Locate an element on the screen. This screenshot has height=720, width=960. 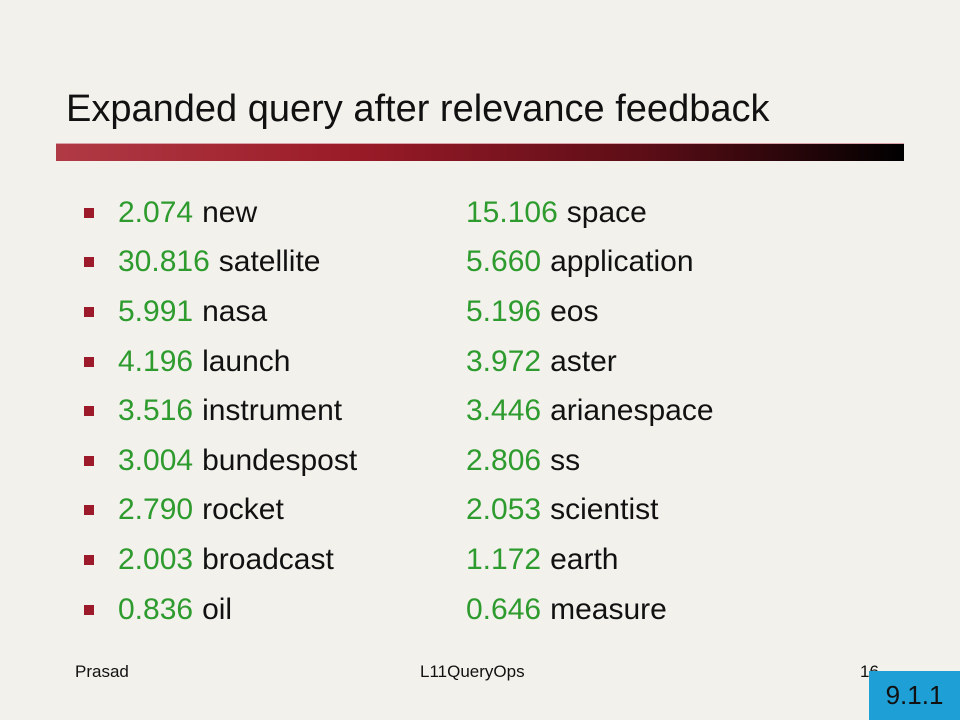
term-word: nasa is located at coordinates (235, 311).